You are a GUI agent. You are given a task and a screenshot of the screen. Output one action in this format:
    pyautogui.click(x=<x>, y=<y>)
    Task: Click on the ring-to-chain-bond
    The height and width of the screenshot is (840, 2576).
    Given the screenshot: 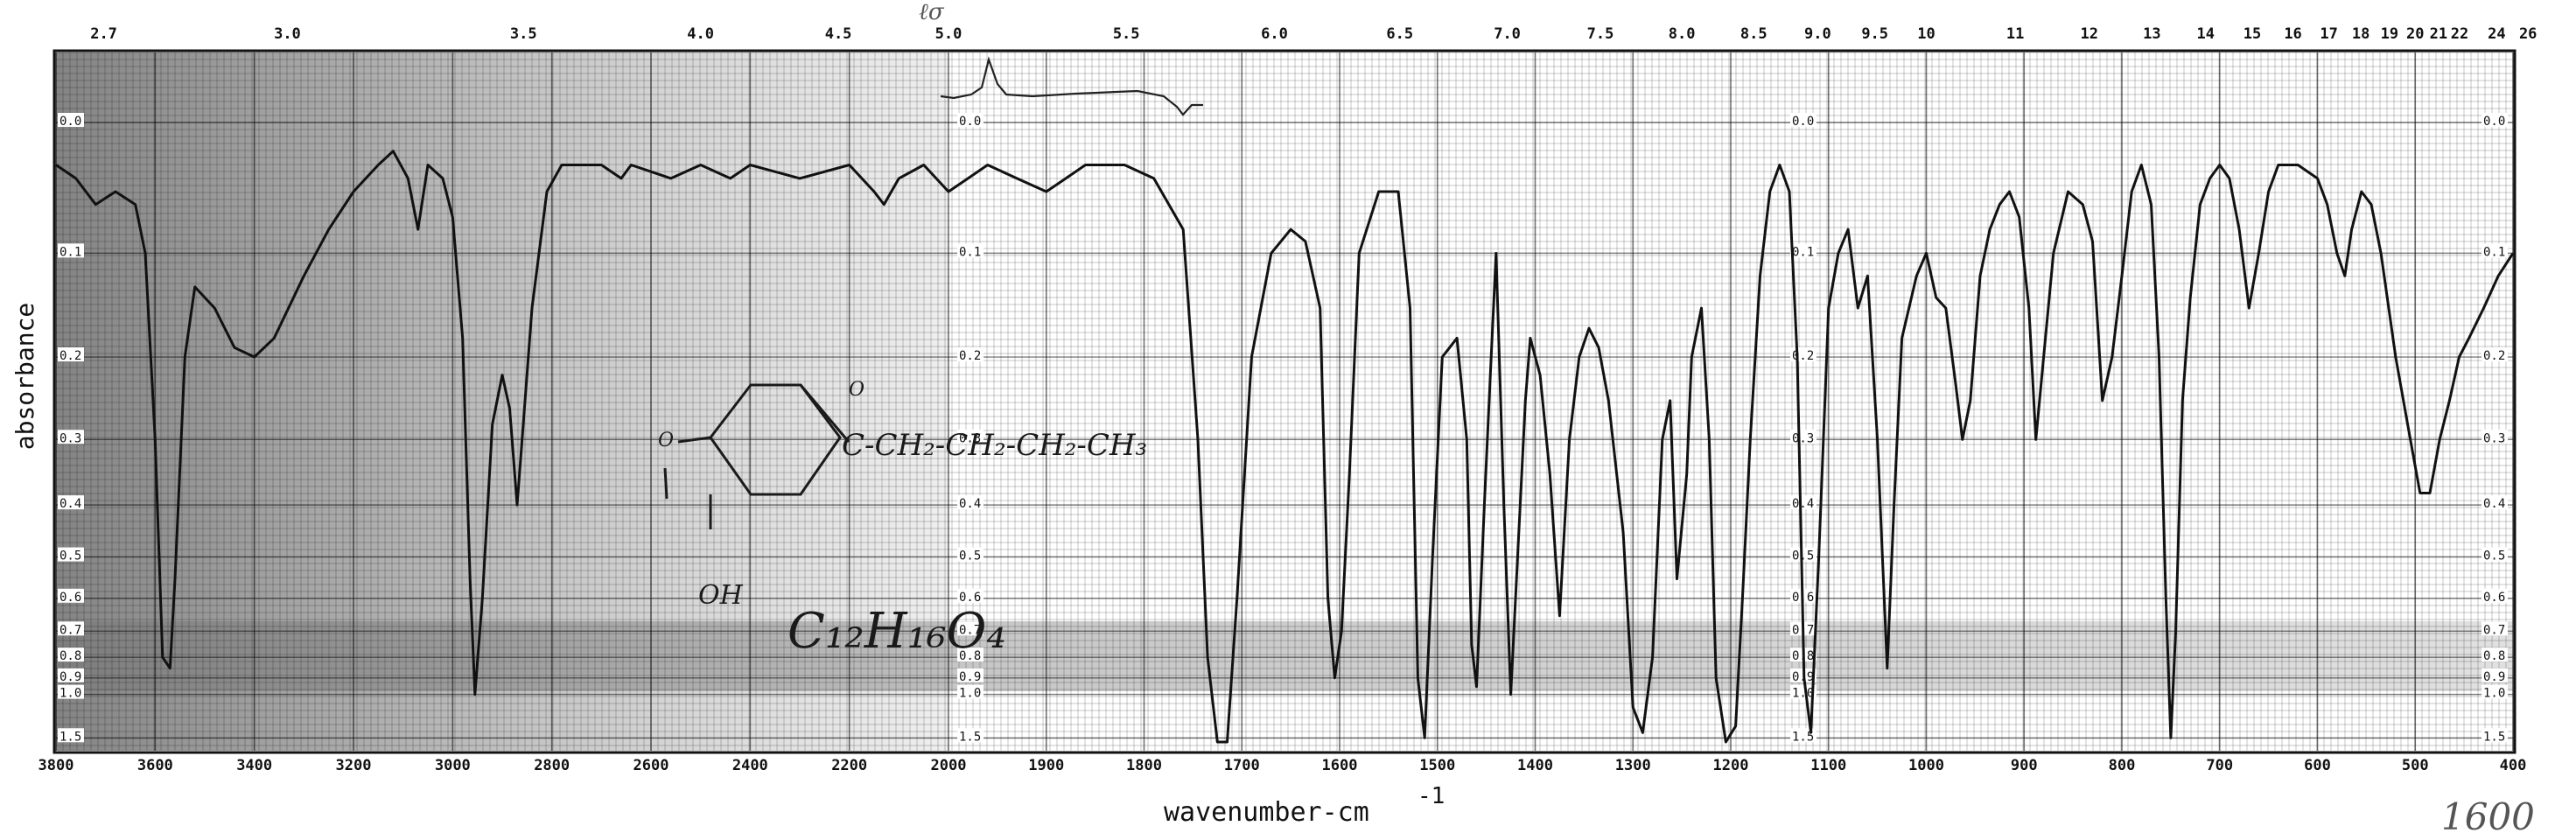 What is the action you would take?
    pyautogui.click(x=824, y=413)
    